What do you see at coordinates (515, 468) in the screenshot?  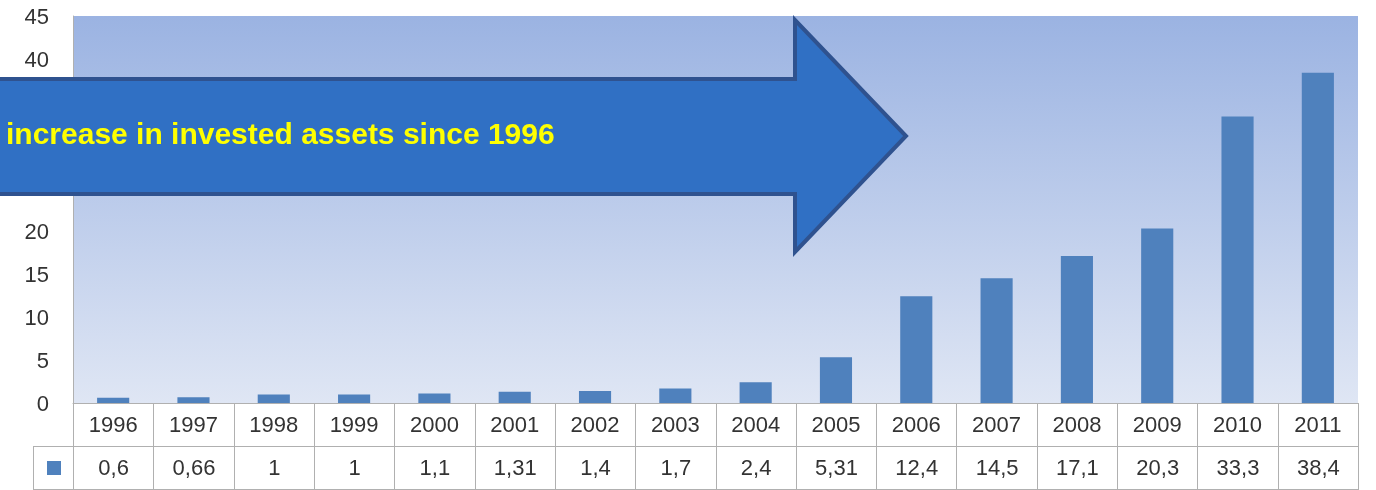 I see `data-label: 1,31` at bounding box center [515, 468].